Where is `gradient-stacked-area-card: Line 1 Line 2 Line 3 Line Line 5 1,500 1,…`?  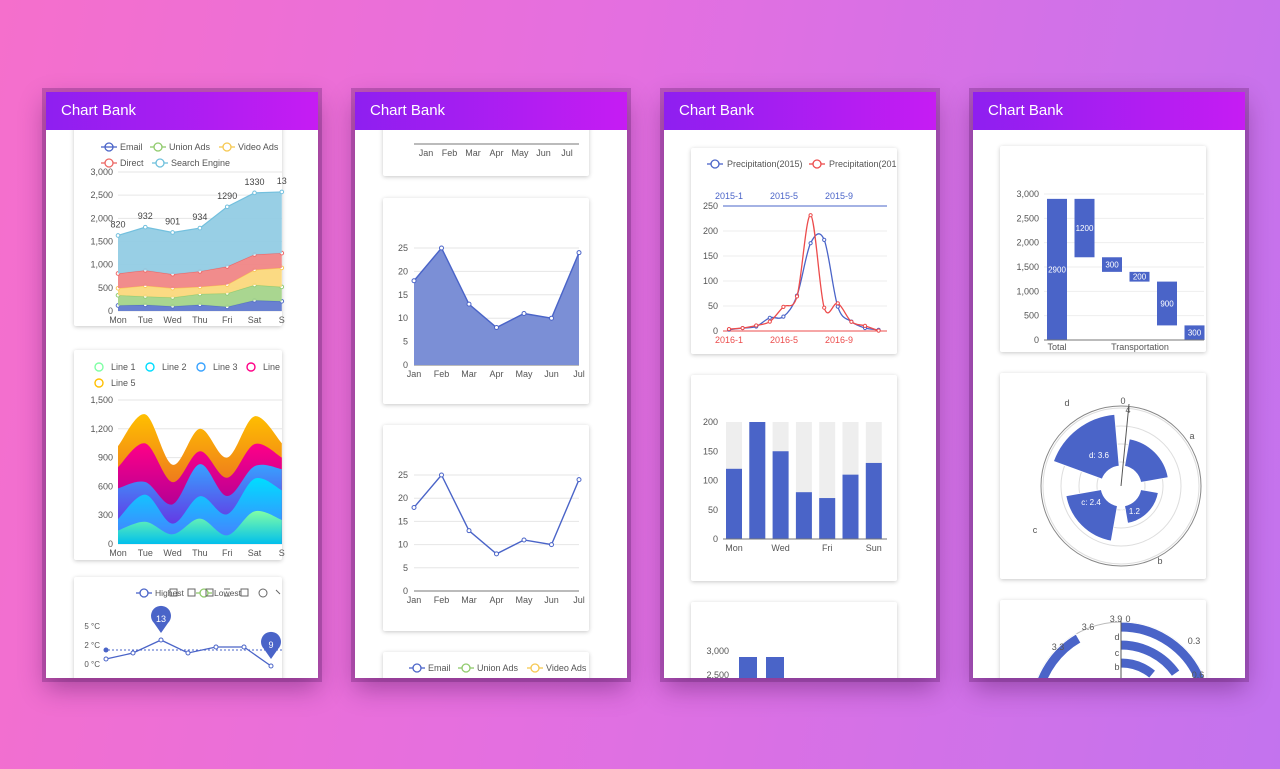
gradient-stacked-area-card: Line 1 Line 2 Line 3 Line Line 5 1,500 1,… is located at coordinates (179, 455).